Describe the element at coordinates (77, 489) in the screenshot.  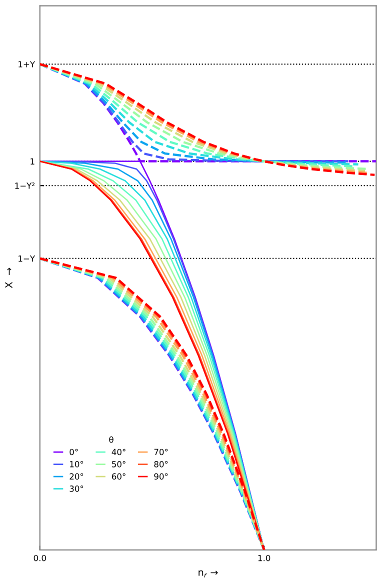
I see `legend-label: 30°` at that location.